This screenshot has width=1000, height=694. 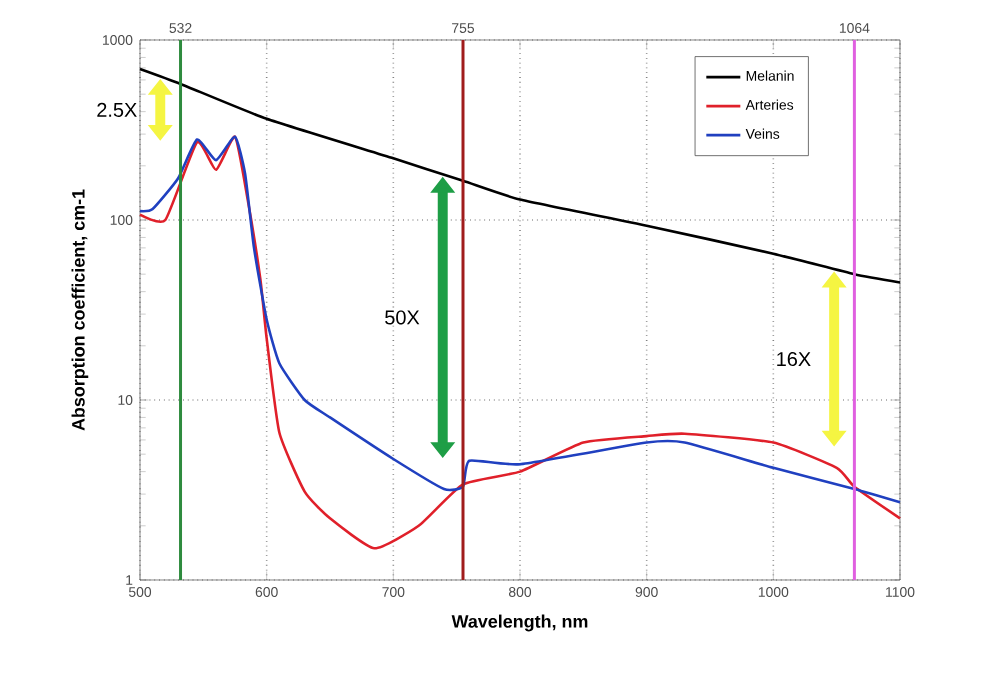 I want to click on text: 2.5X, so click(x=117, y=109).